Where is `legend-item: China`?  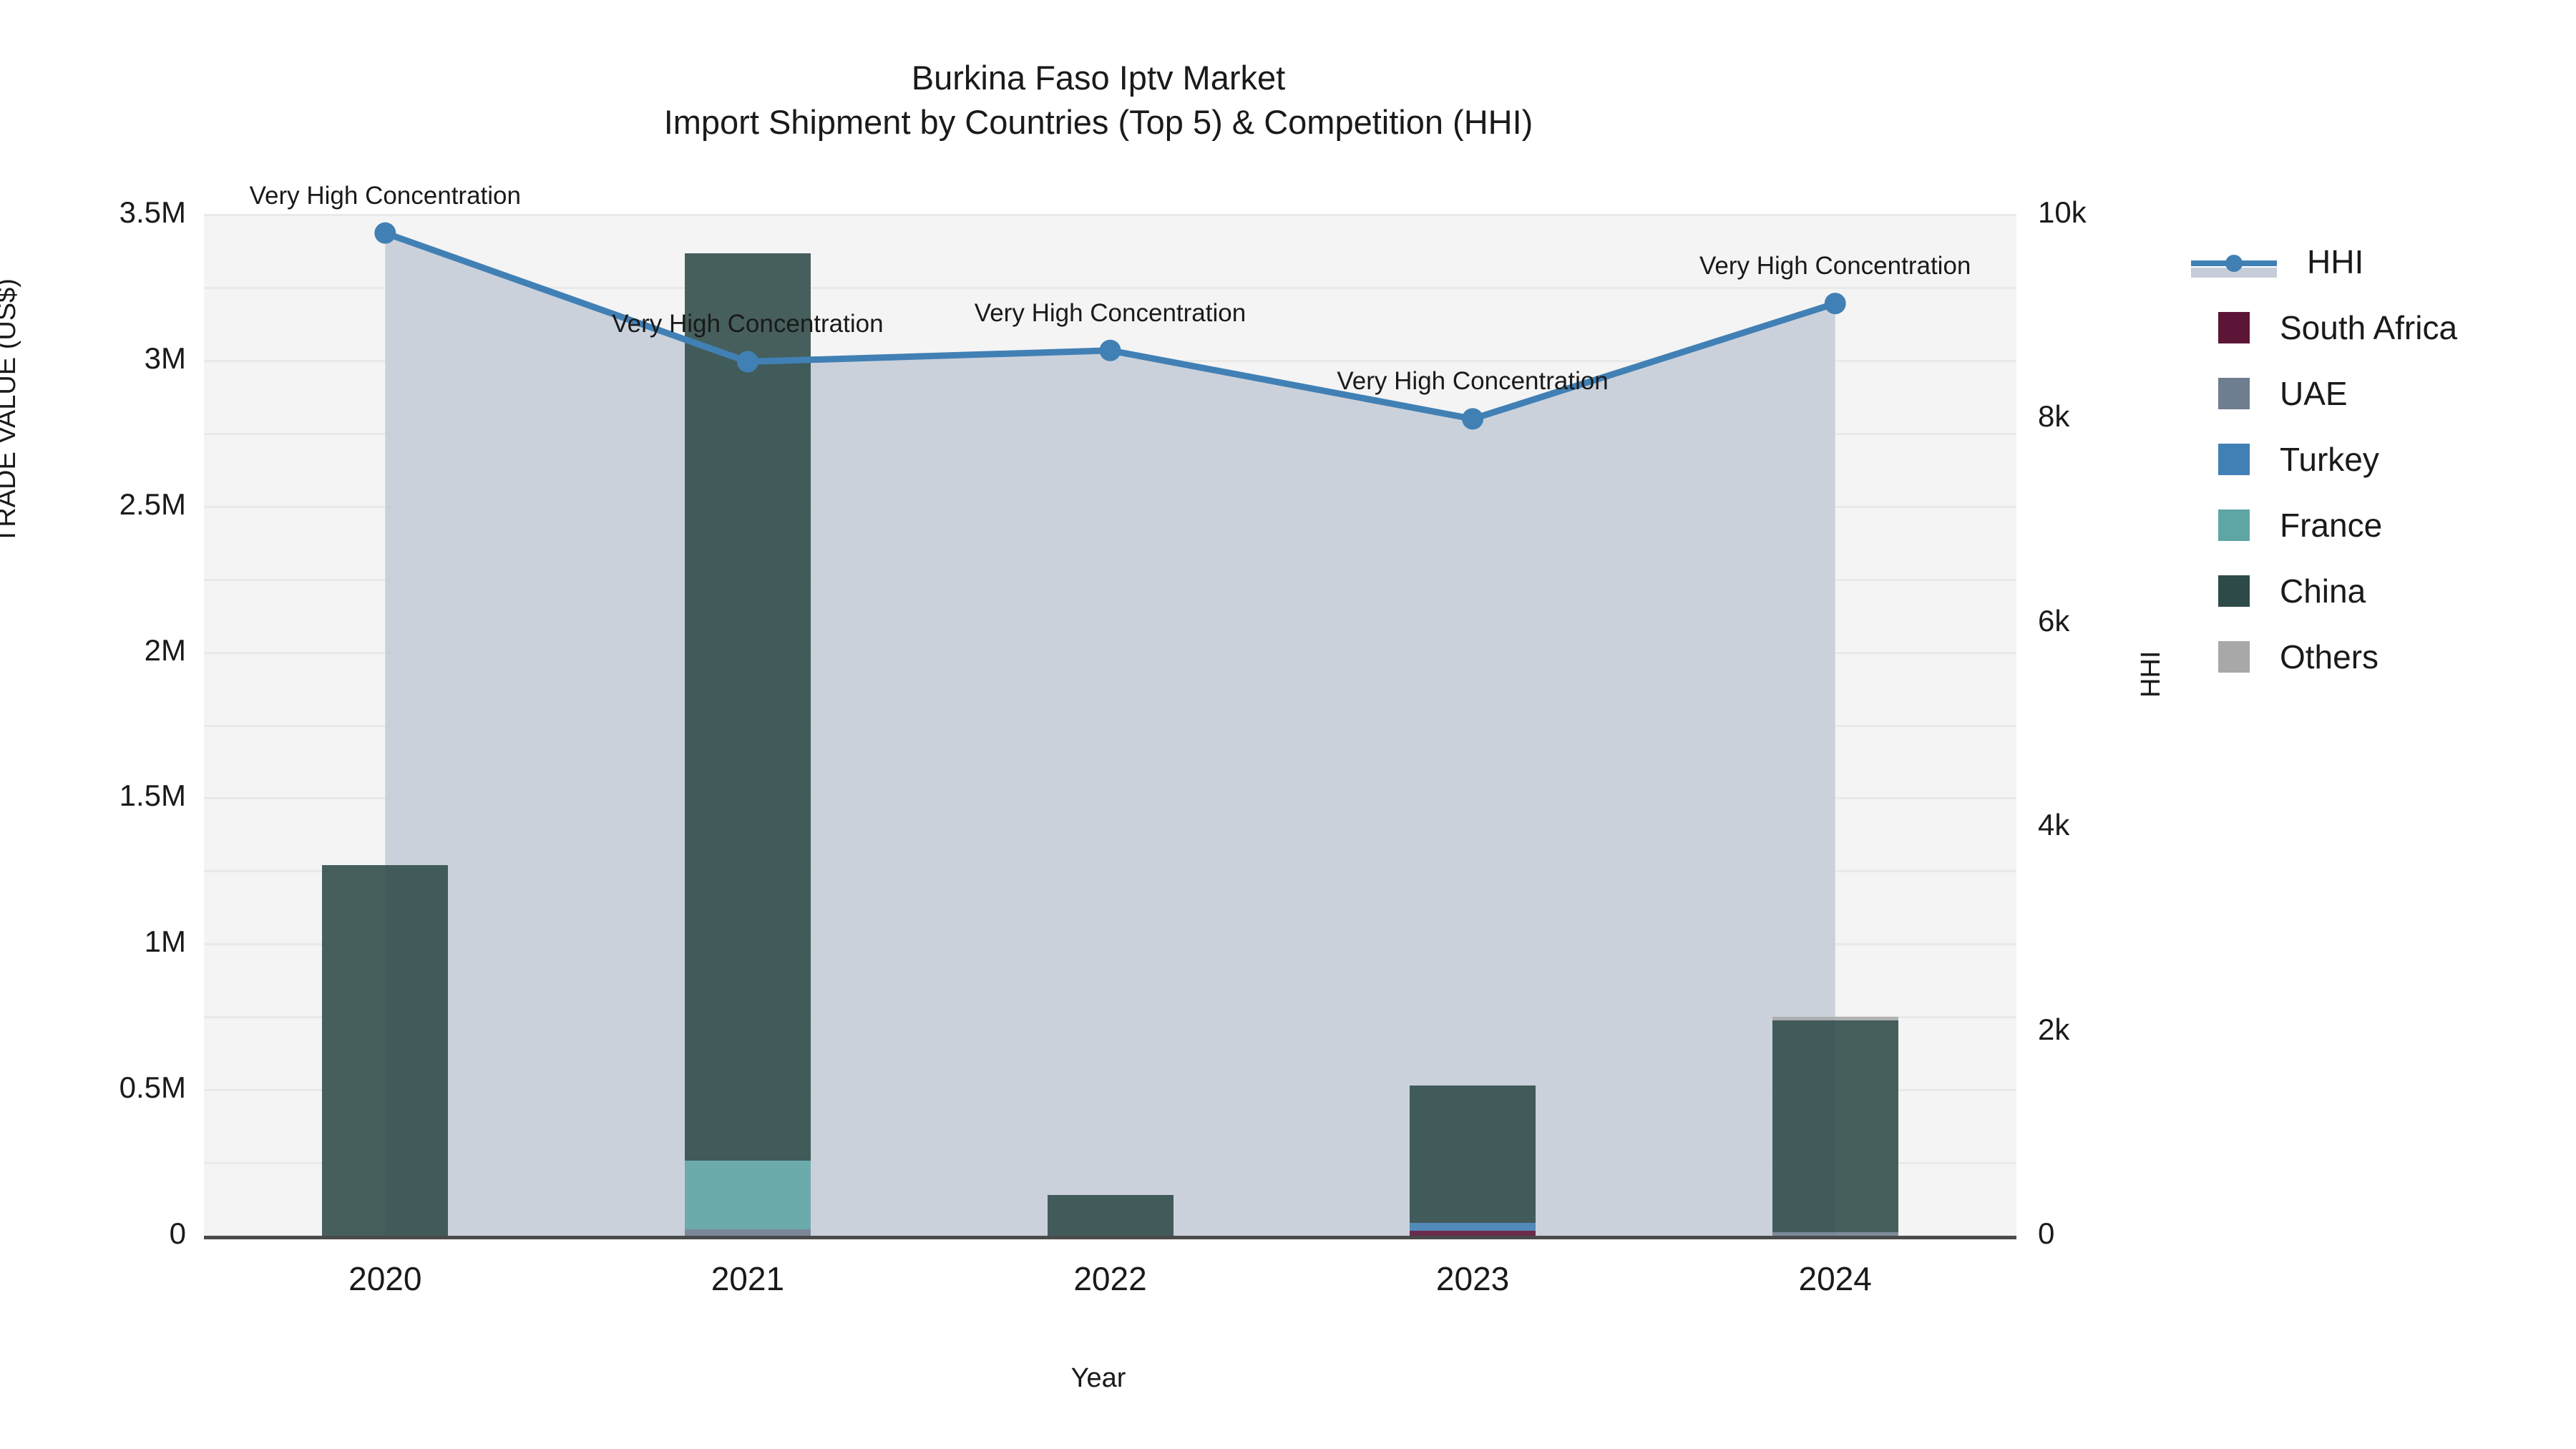 legend-item: China is located at coordinates (2337, 591).